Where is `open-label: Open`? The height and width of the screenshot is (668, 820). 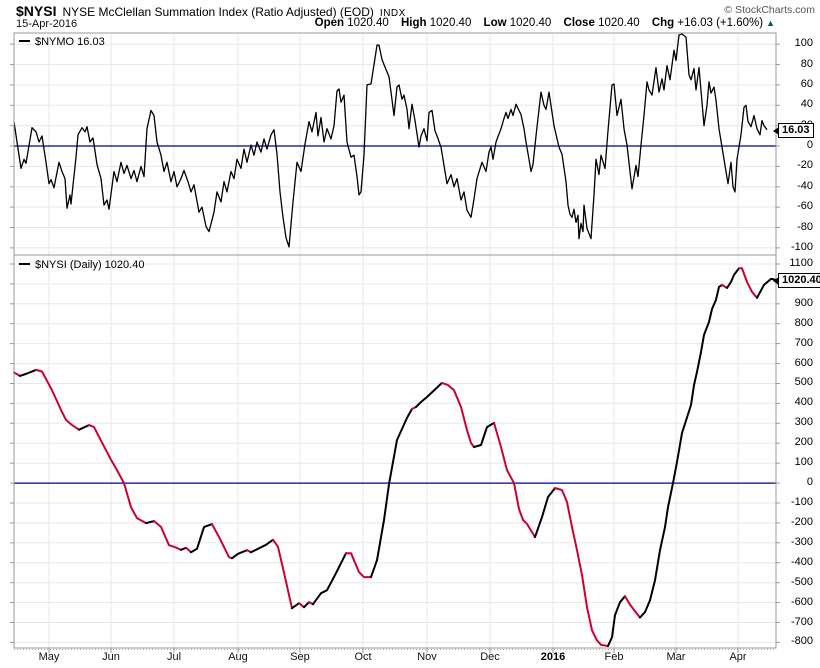 open-label: Open is located at coordinates (329, 23).